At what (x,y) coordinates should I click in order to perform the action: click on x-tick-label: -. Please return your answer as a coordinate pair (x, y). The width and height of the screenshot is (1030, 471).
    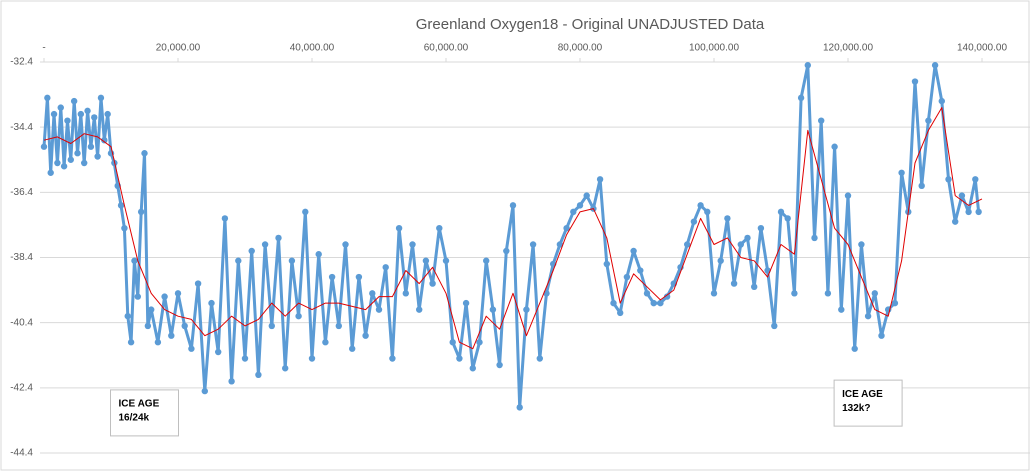
    Looking at the image, I should click on (43, 48).